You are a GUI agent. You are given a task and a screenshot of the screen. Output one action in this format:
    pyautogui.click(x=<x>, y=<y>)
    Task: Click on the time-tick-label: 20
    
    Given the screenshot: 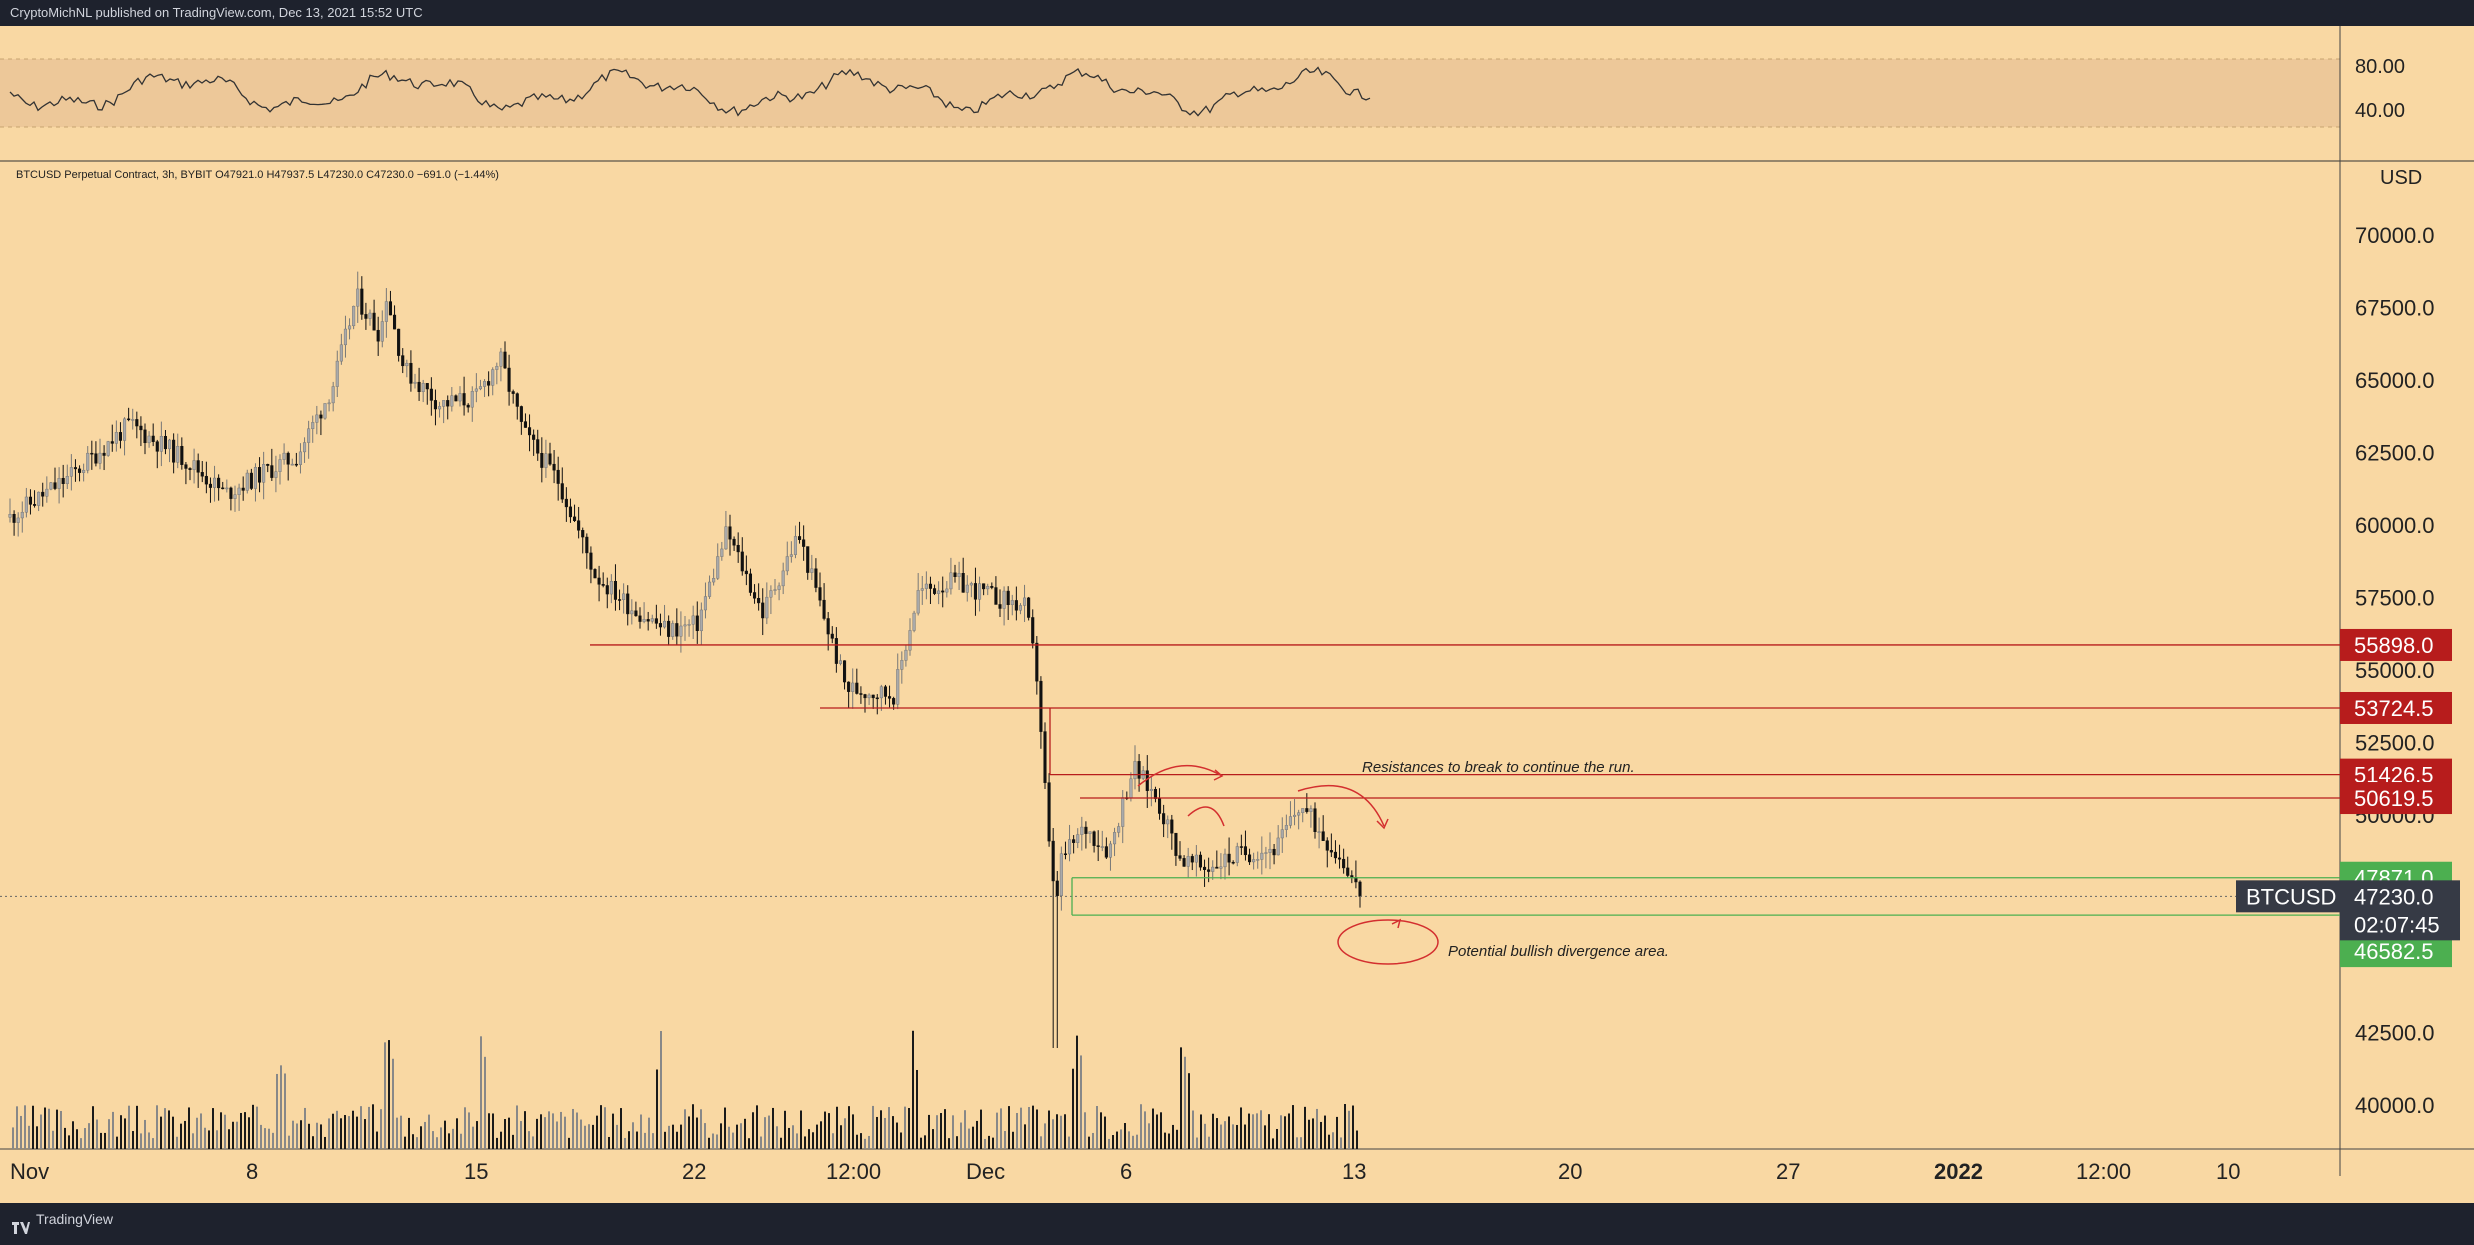 What is the action you would take?
    pyautogui.click(x=1570, y=1171)
    